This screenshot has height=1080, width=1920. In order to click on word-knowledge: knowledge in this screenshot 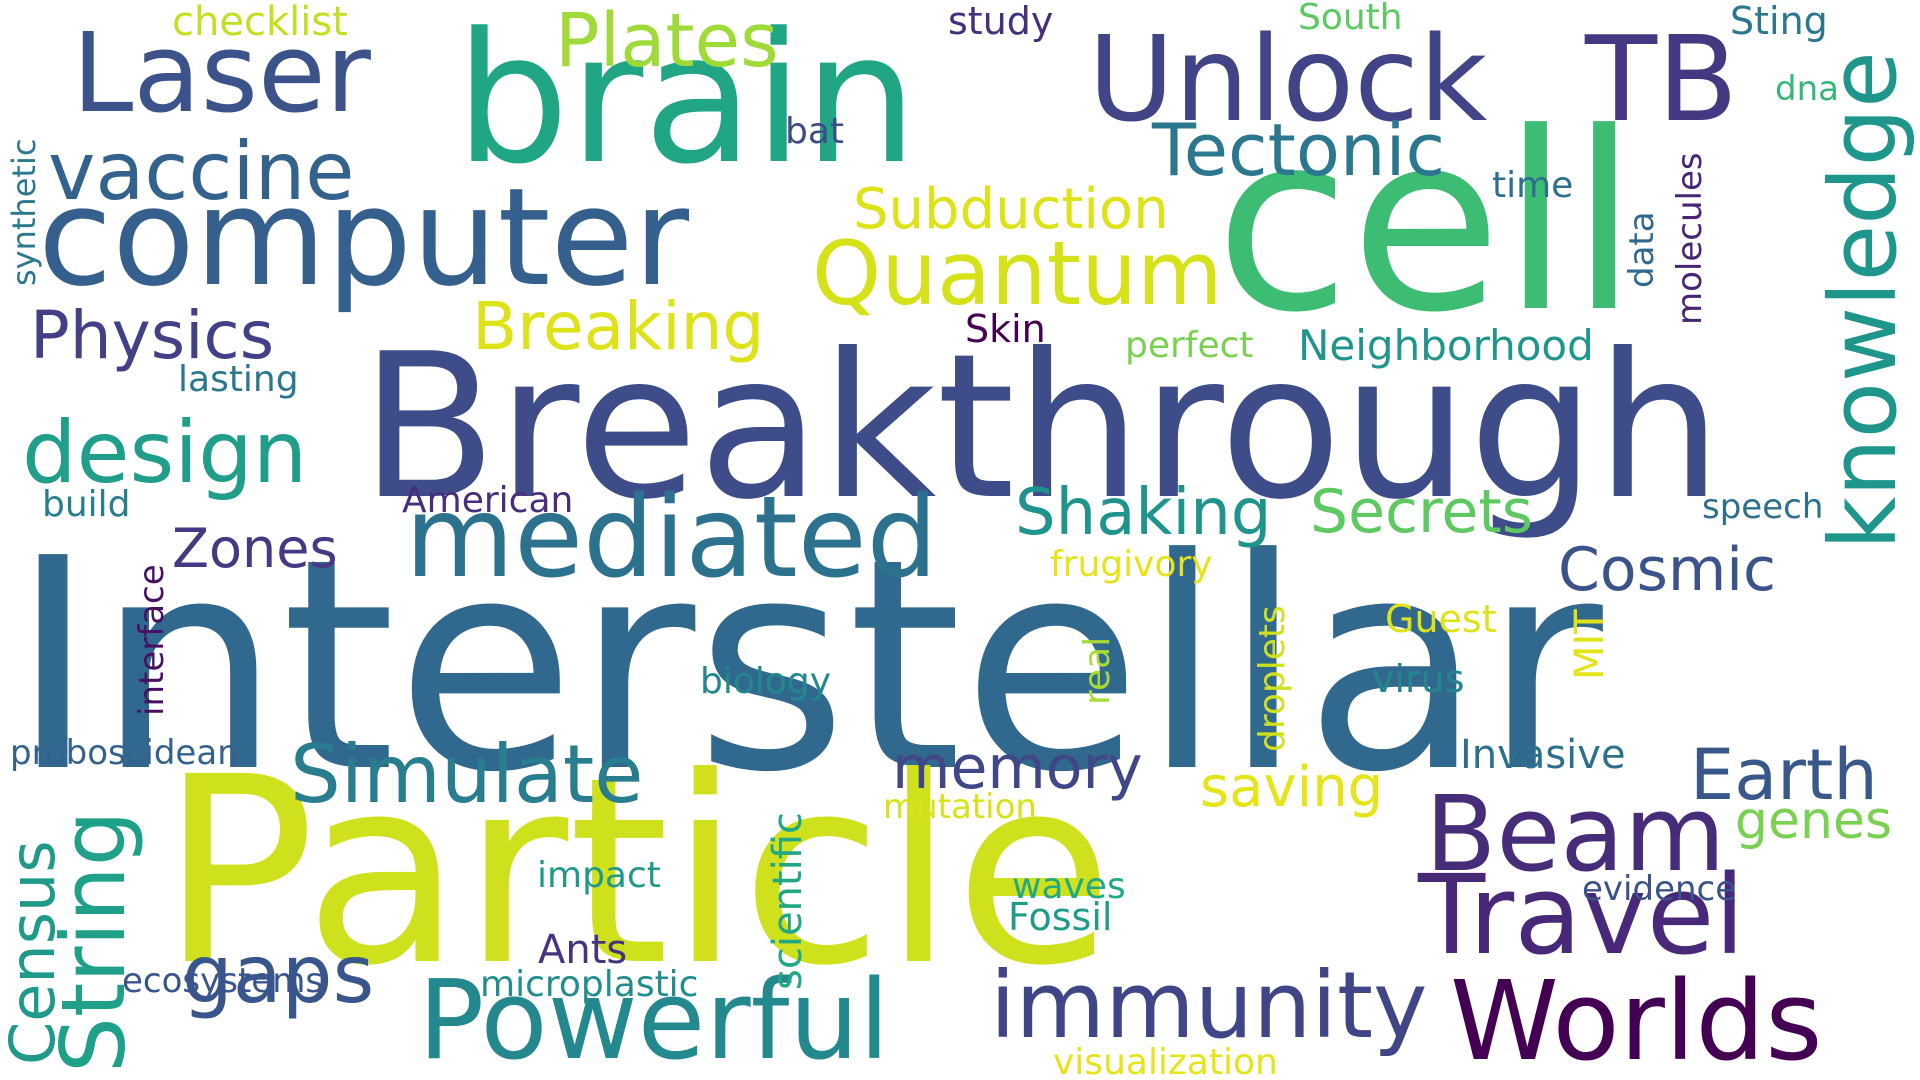, I will do `click(1863, 300)`.